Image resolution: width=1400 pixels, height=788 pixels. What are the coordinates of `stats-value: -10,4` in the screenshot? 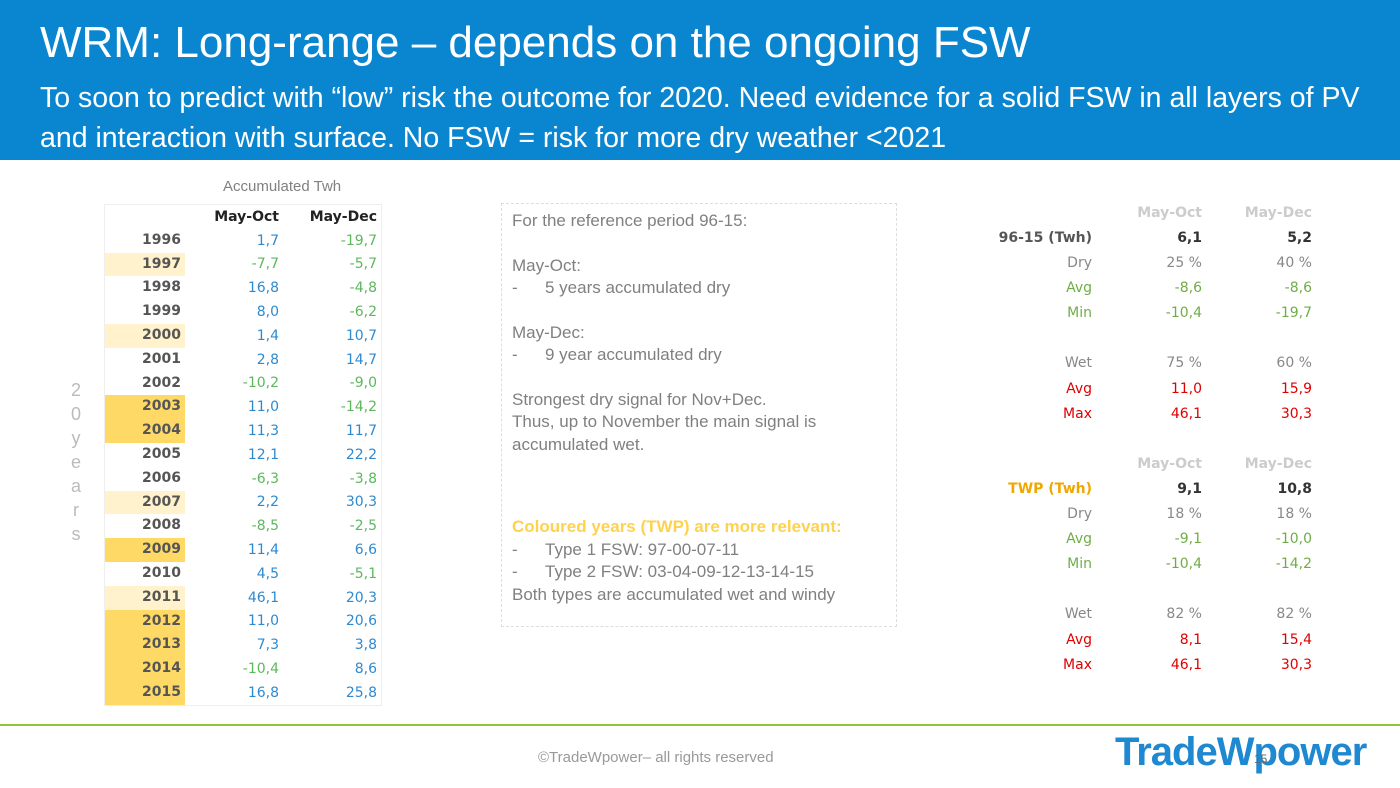 It's located at (1183, 313).